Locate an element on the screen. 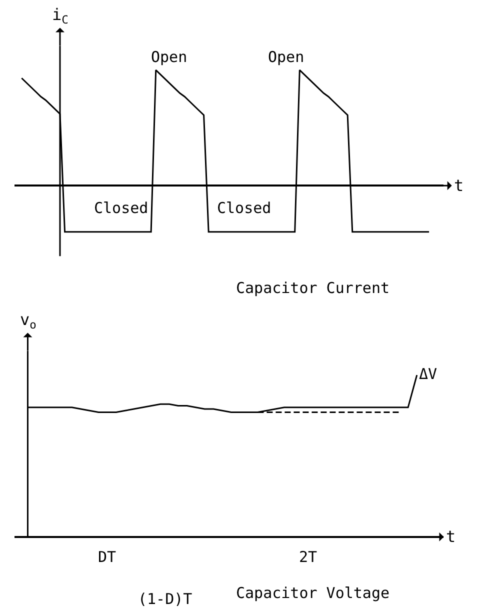 The height and width of the screenshot is (610, 482). text: Capacitor Current is located at coordinates (313, 288).